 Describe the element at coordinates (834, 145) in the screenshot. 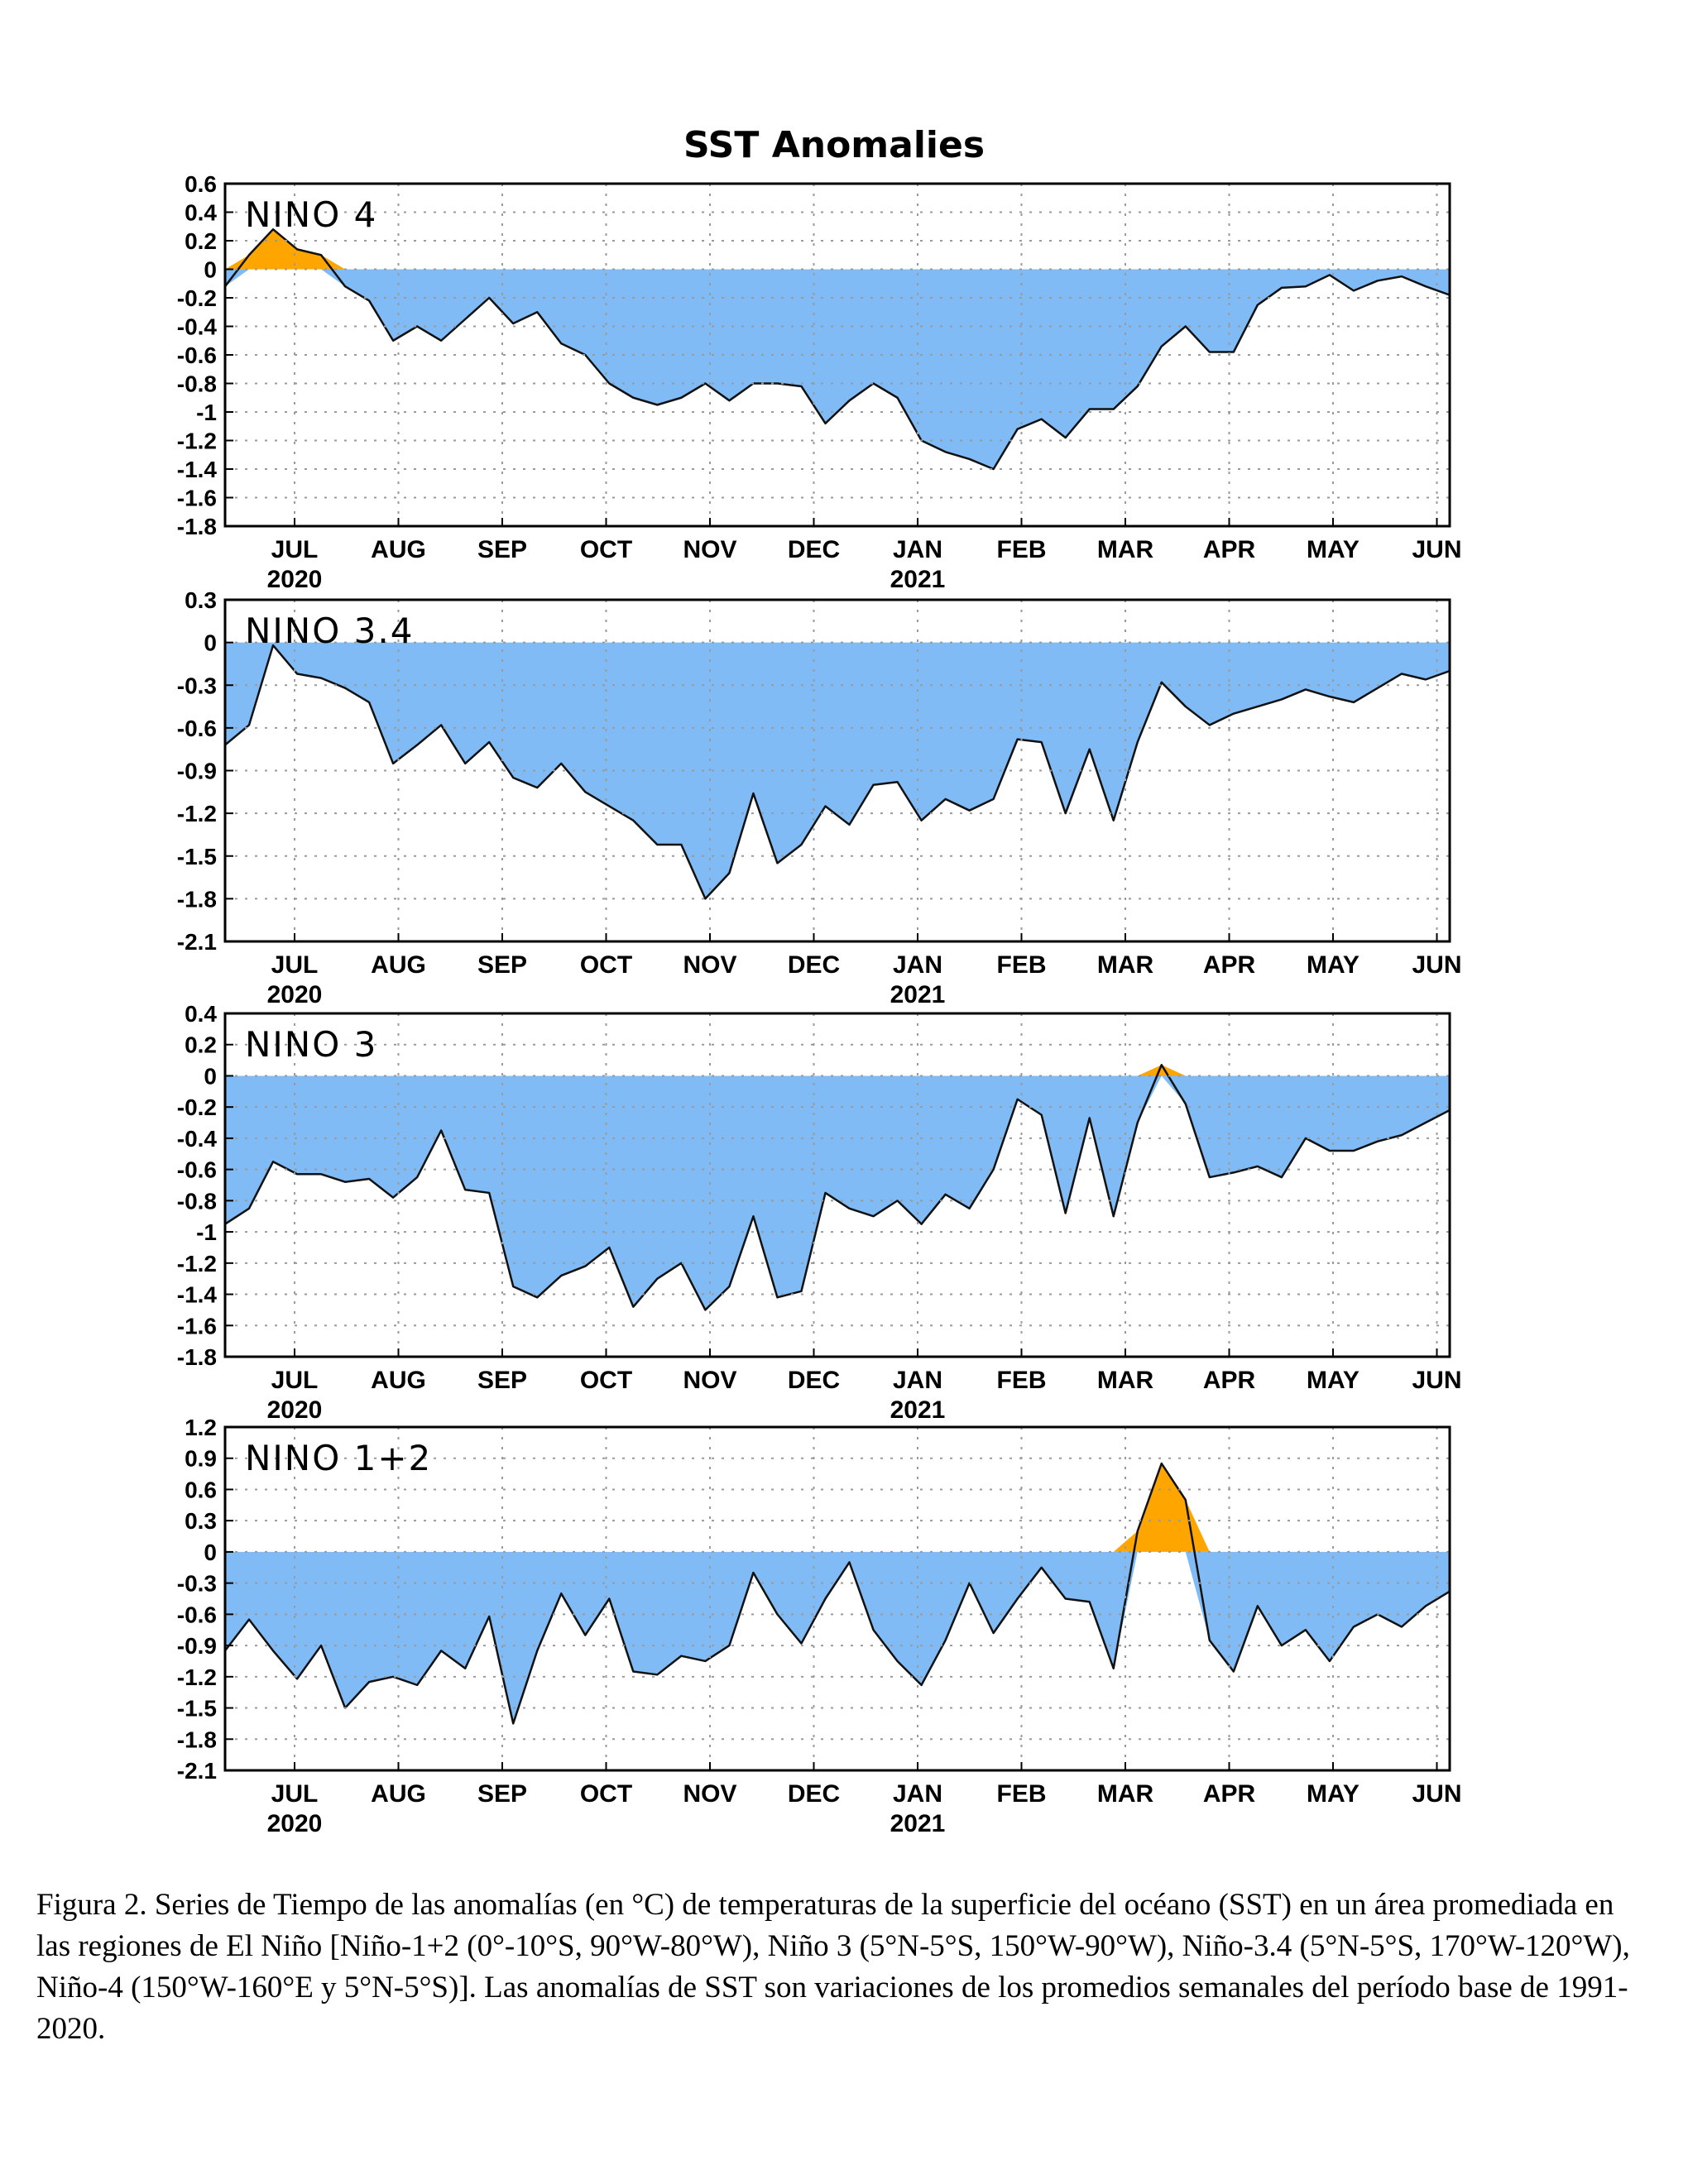

I see `chart-title: SST Anomalies` at that location.